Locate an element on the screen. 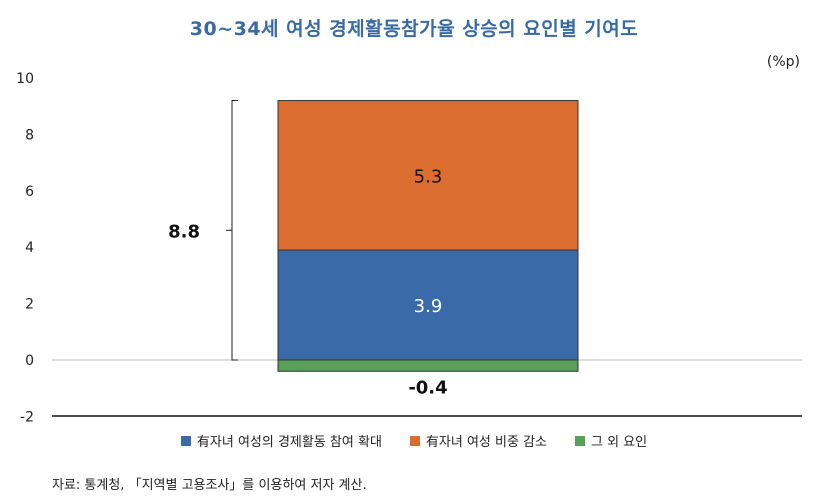  y-tick-label-3: 4 is located at coordinates (29, 248).